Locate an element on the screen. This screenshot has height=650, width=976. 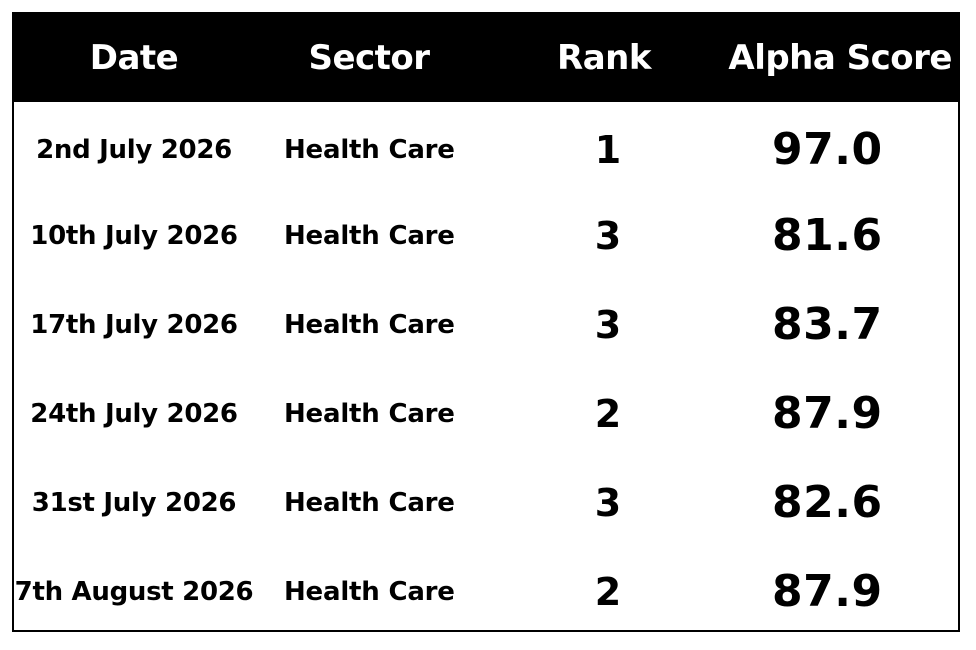
table-row: 17th July 2026 Health Care 3 83.7 is located at coordinates (486, 324).